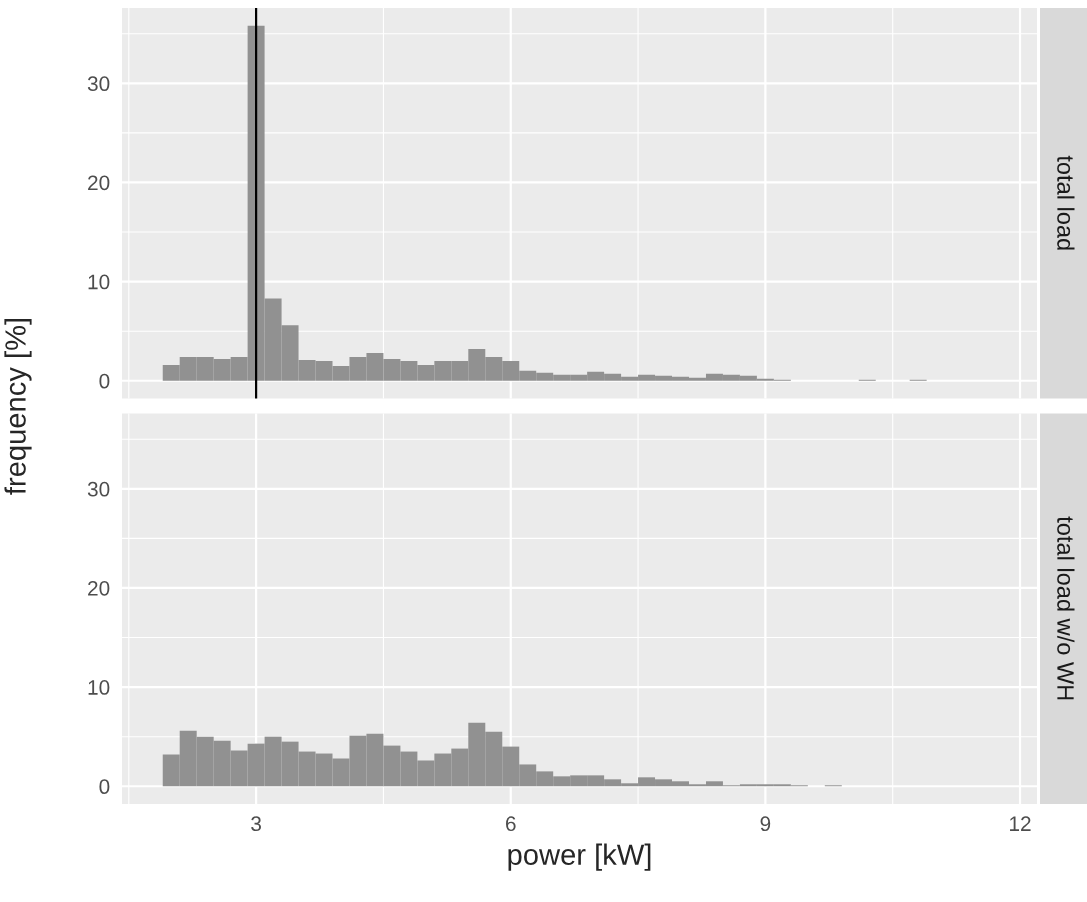  I want to click on text: total load, so click(1066, 202).